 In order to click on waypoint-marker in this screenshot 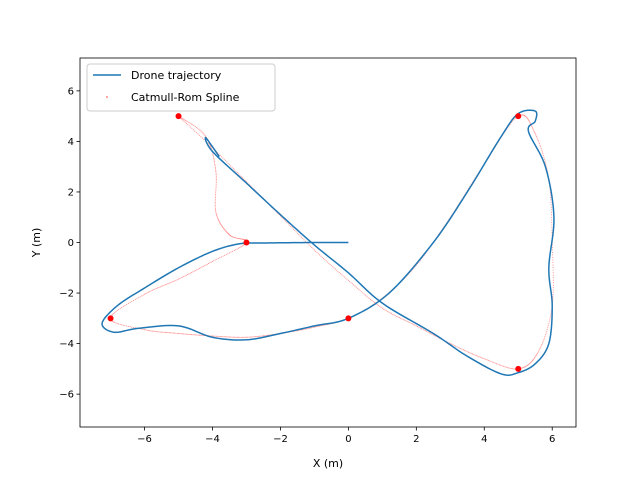, I will do `click(246, 242)`.